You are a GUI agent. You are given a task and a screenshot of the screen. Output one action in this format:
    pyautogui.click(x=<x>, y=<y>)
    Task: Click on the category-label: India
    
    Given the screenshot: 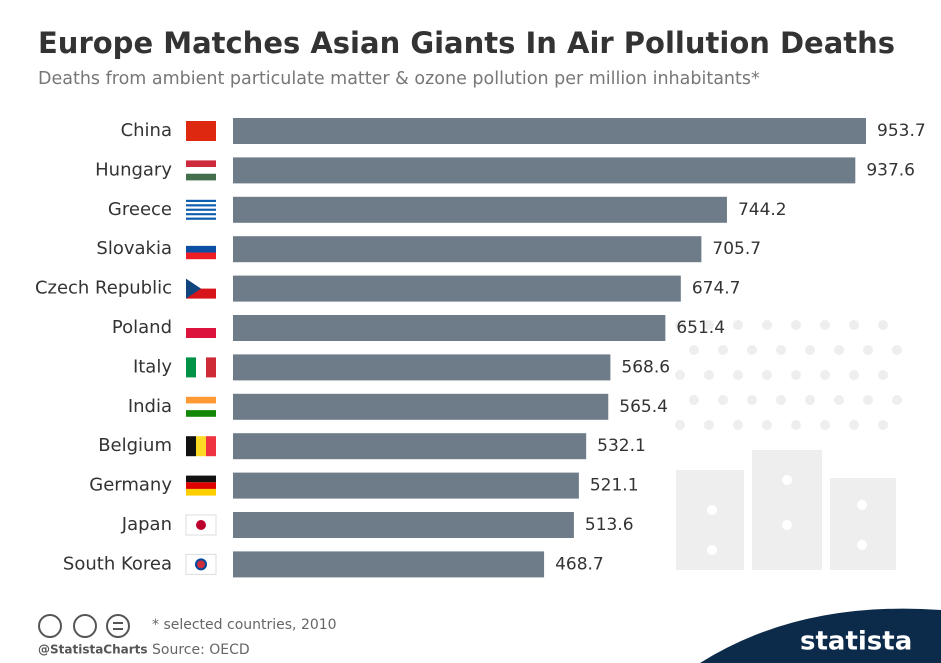 What is the action you would take?
    pyautogui.click(x=150, y=406)
    